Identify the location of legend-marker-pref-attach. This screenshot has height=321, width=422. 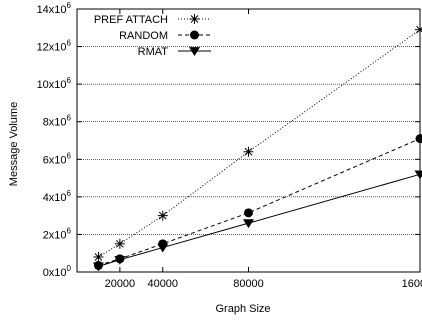
(194, 19).